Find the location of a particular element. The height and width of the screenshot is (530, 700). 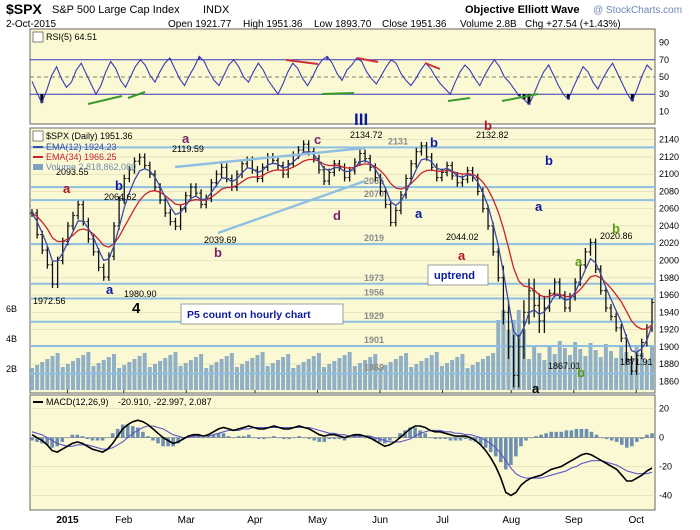

rsi-tick-label: 10 is located at coordinates (664, 111).